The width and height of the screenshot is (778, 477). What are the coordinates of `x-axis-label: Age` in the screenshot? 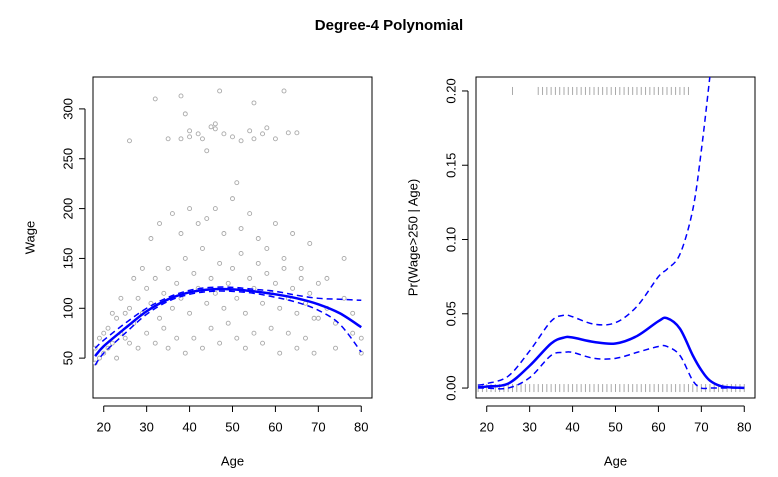 It's located at (615, 460).